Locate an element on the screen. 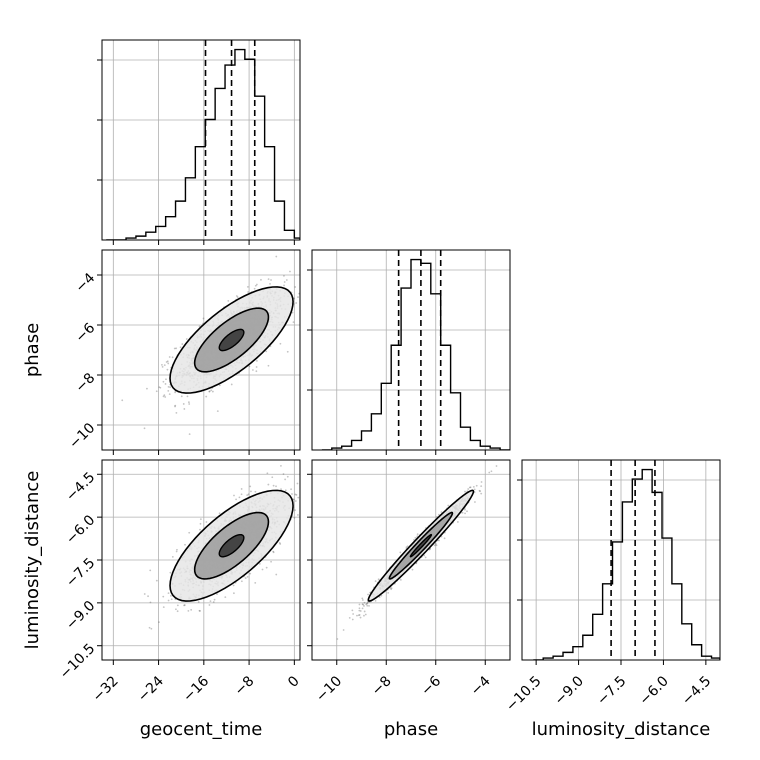 The width and height of the screenshot is (760, 760). panel-phase-phase is located at coordinates (409, 352).